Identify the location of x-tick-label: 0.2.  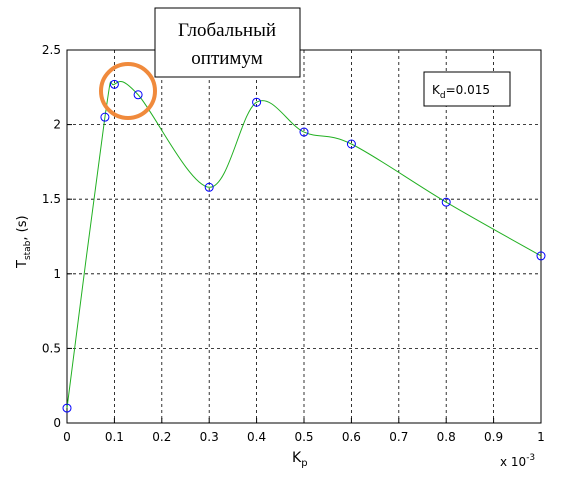
(161, 437).